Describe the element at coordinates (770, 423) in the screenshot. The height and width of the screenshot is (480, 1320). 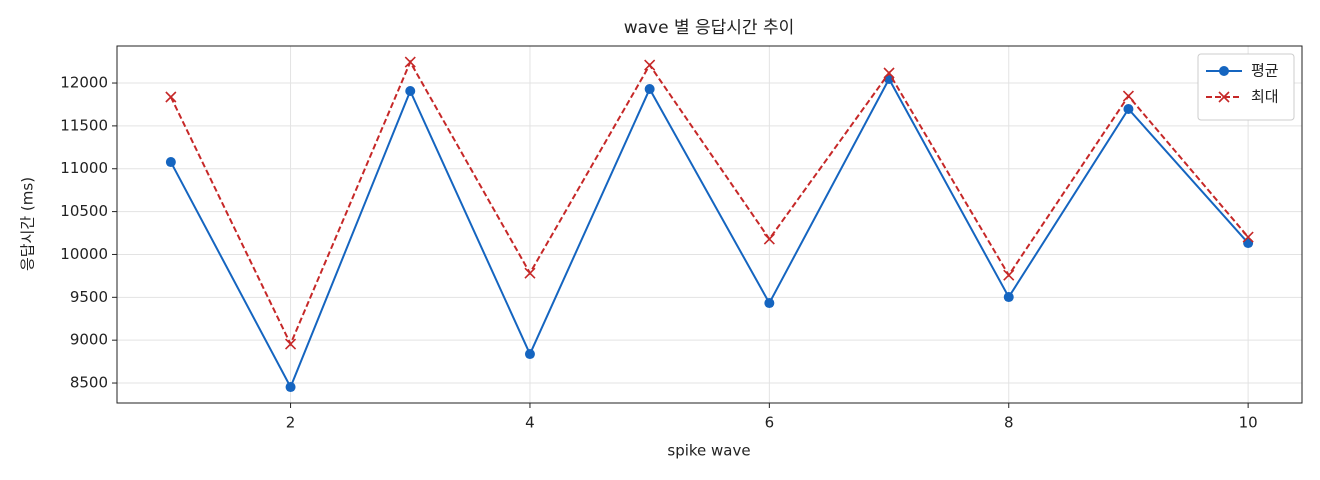
I see `x-tick-label: 6` at that location.